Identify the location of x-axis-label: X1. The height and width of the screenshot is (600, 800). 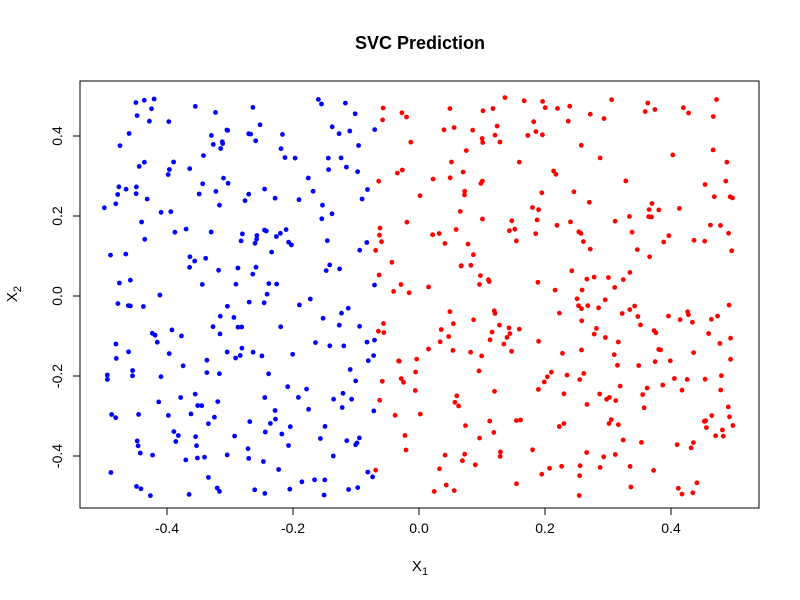
(420, 568).